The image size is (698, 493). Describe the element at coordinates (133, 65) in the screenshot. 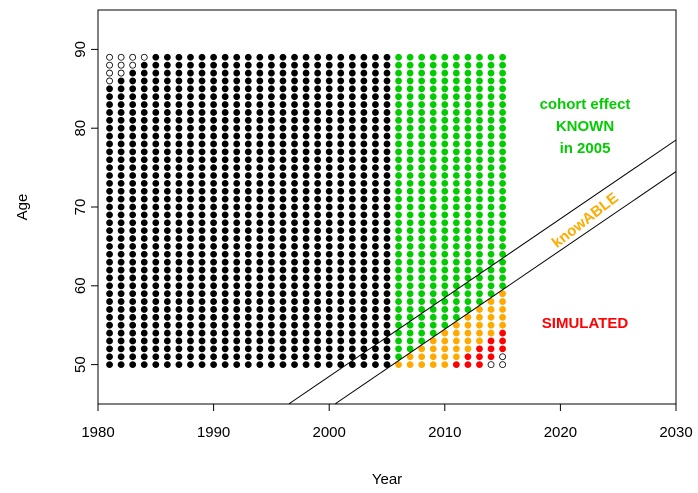

I see `point-unobserved` at that location.